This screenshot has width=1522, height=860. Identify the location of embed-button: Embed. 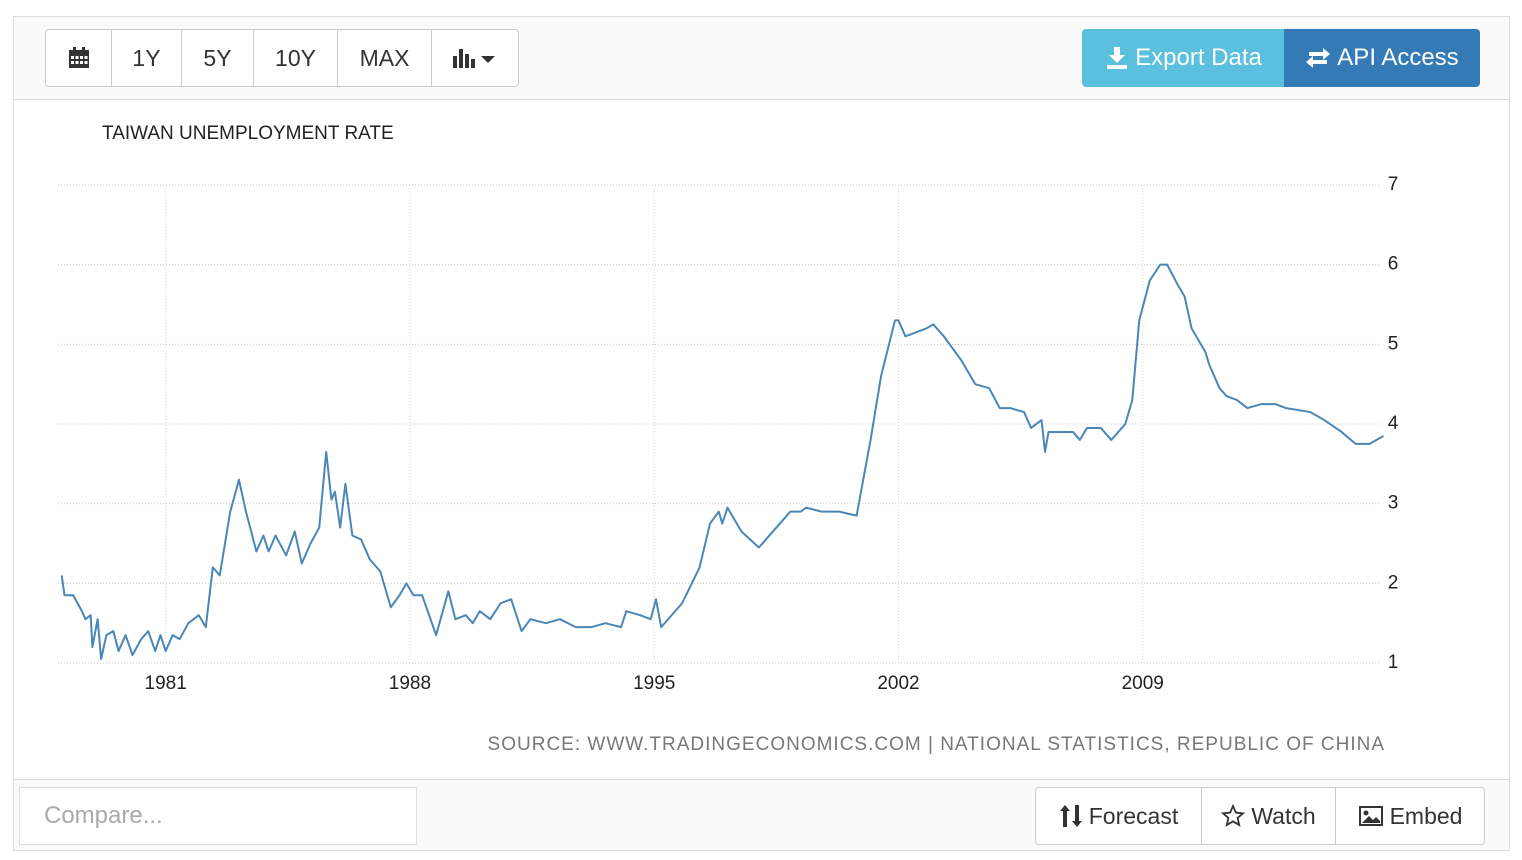
(1410, 816).